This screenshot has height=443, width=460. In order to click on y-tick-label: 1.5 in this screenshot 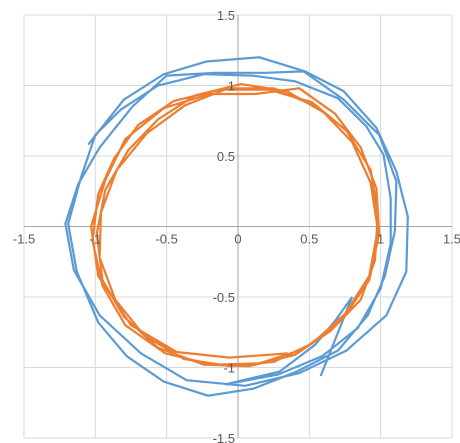, I will do `click(226, 15)`.